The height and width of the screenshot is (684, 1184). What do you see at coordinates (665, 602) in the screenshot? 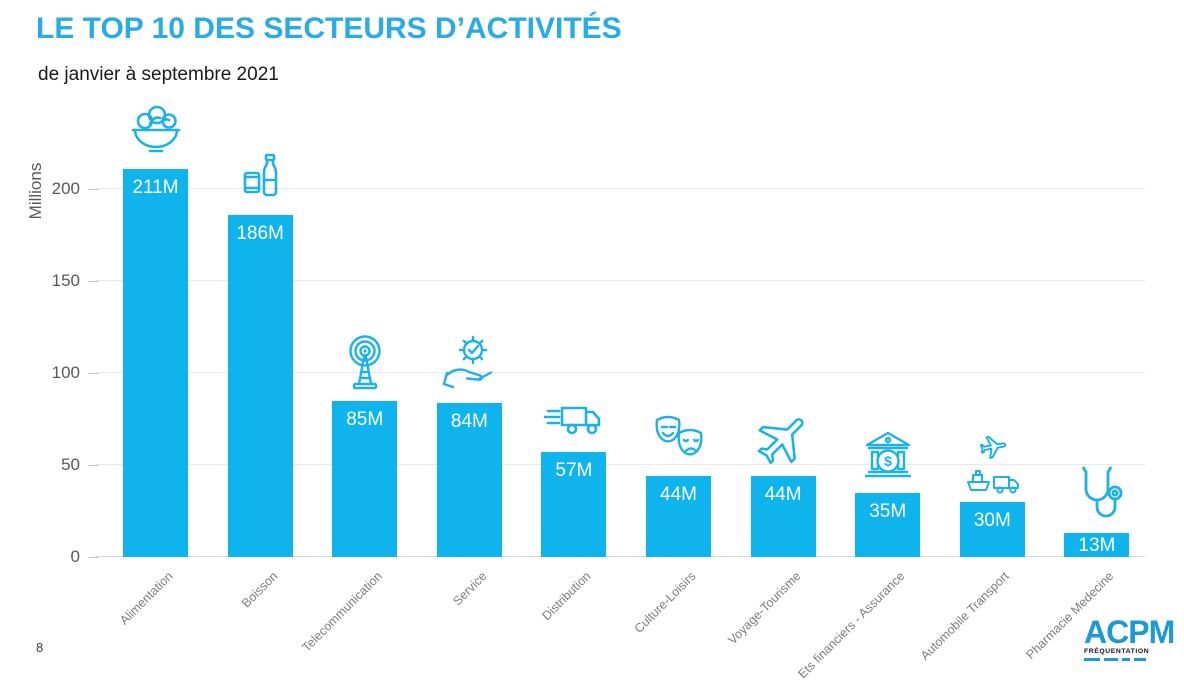
I see `x-axis-label: Culture-Loisirs` at bounding box center [665, 602].